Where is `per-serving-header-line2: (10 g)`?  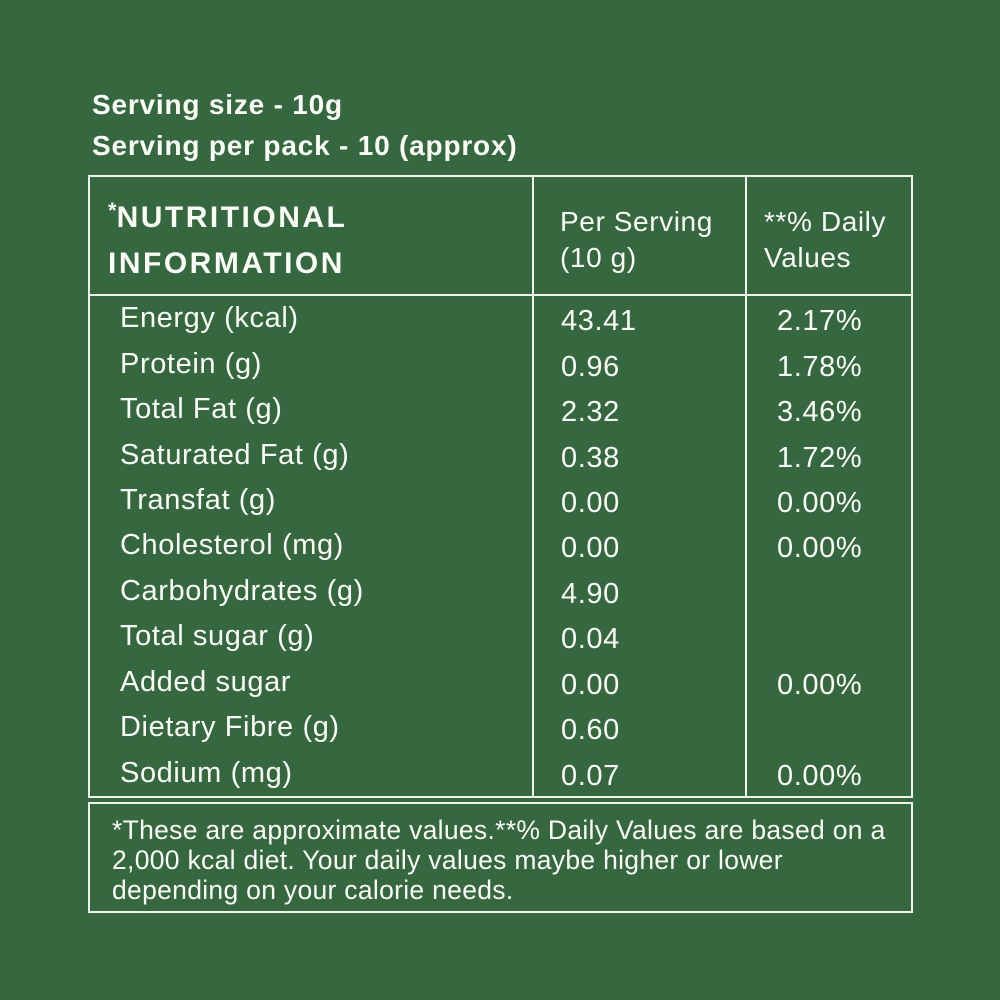
per-serving-header-line2: (10 g) is located at coordinates (598, 257).